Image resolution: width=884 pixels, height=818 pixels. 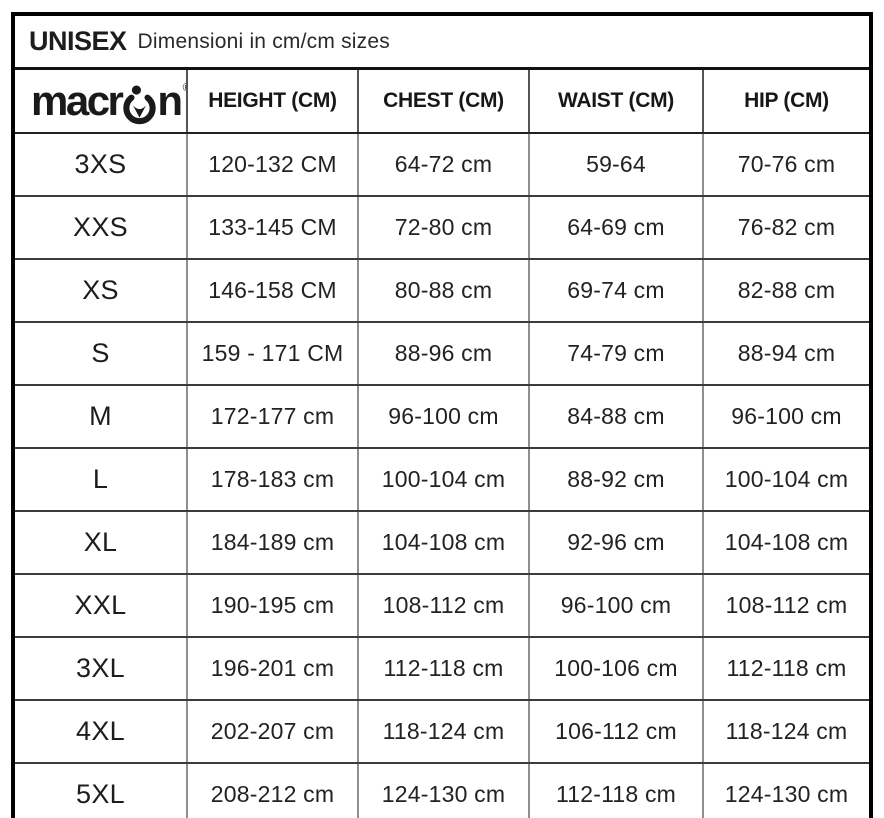 I want to click on chest-cell: 100-104 cm, so click(x=442, y=479).